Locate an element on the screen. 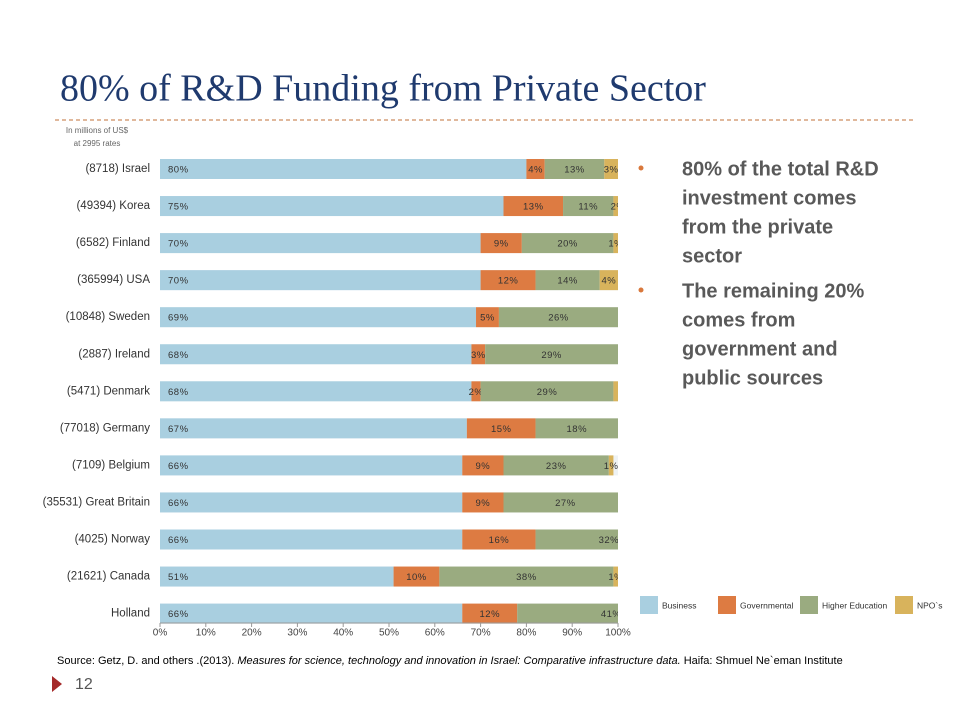 This screenshot has height=720, width=960. source-suffix: Haifa: Shmuel Ne`eman Institute is located at coordinates (762, 661).